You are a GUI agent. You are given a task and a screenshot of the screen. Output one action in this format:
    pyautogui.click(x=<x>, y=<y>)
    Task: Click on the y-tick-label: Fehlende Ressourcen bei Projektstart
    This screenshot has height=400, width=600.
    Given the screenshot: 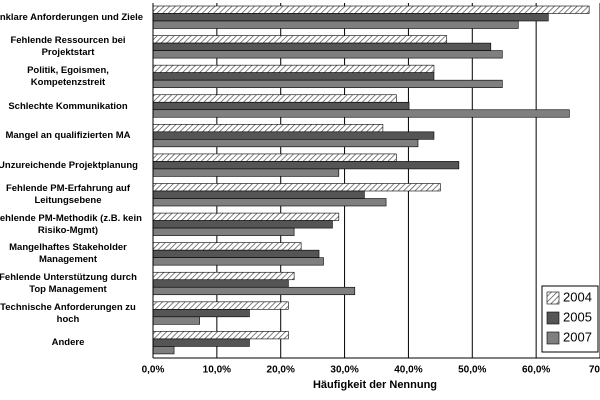 What is the action you would take?
    pyautogui.click(x=68, y=47)
    